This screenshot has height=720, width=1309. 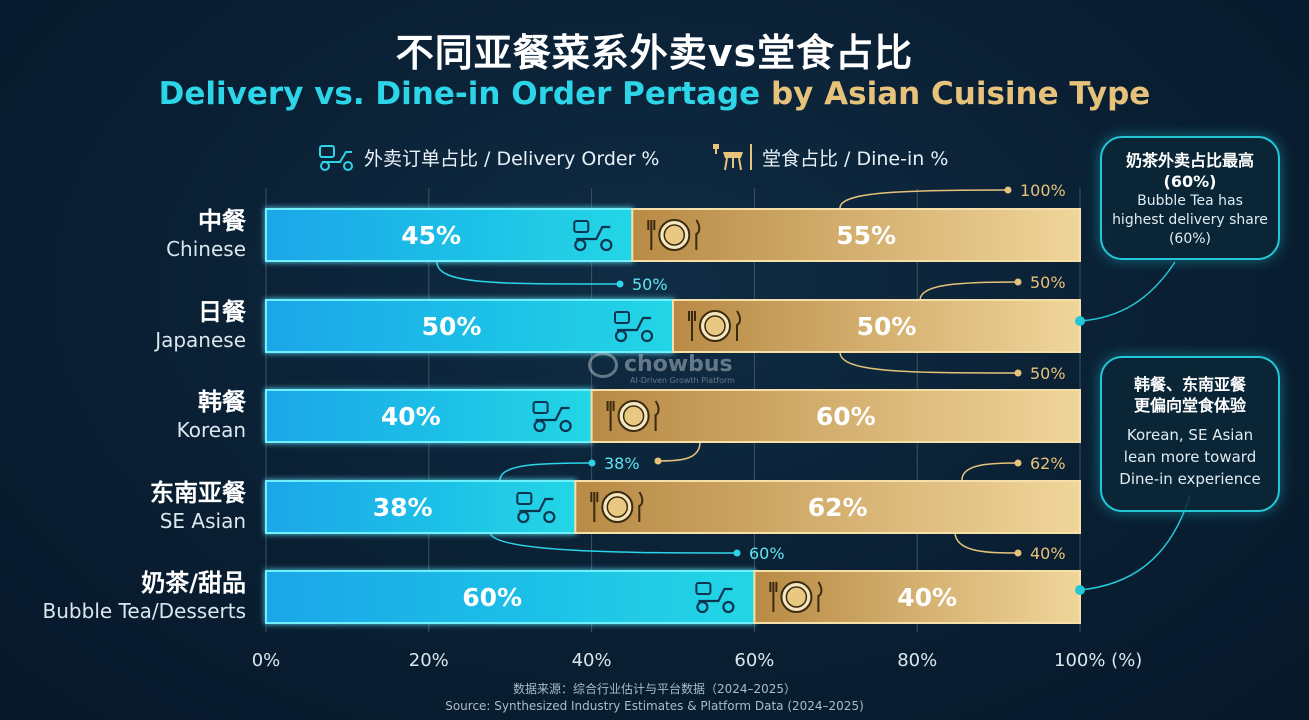 I want to click on x-tick-label-0: 0%, so click(x=266, y=660).